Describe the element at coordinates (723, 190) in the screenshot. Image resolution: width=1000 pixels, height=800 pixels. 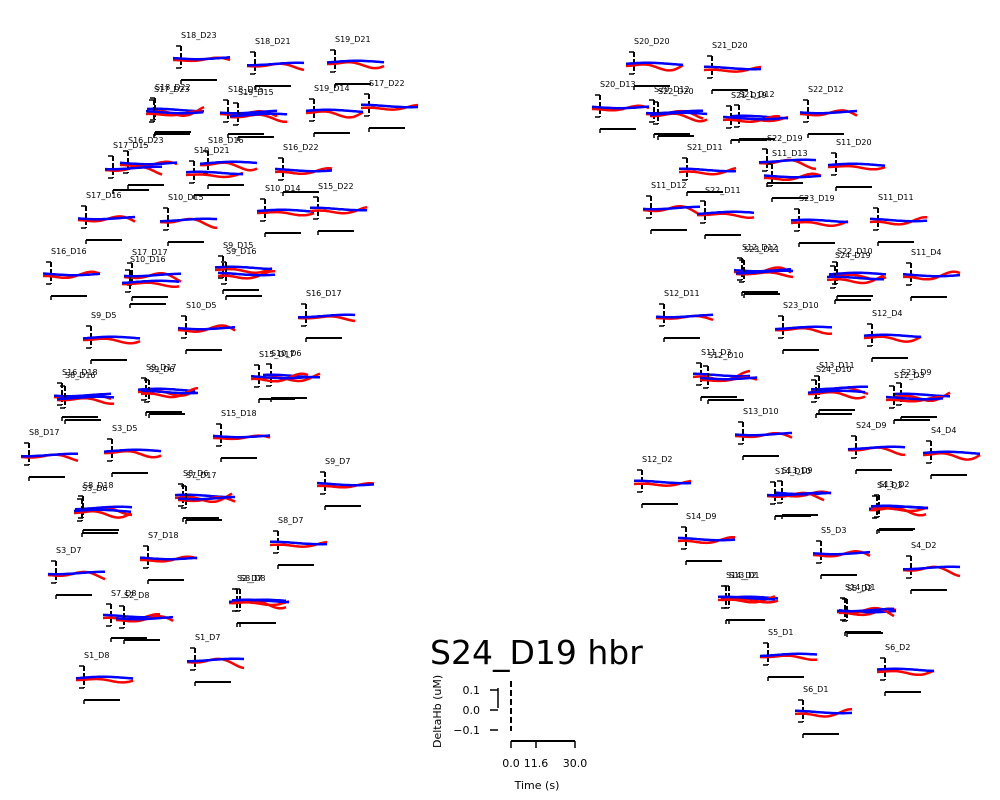
I see `channel-label: S22_D11` at that location.